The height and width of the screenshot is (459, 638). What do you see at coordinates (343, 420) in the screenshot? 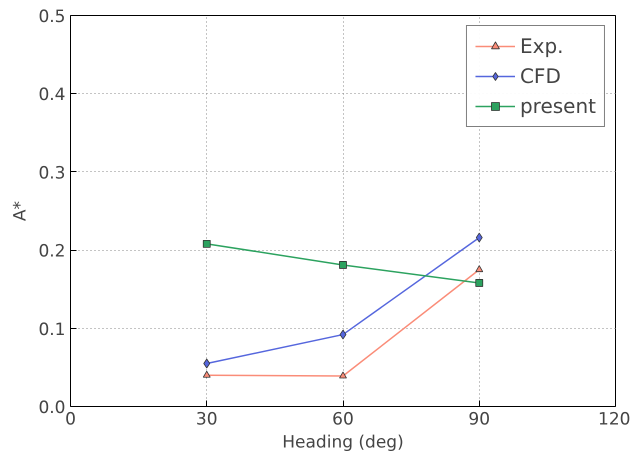
I see `x-tick-label: 60` at bounding box center [343, 420].